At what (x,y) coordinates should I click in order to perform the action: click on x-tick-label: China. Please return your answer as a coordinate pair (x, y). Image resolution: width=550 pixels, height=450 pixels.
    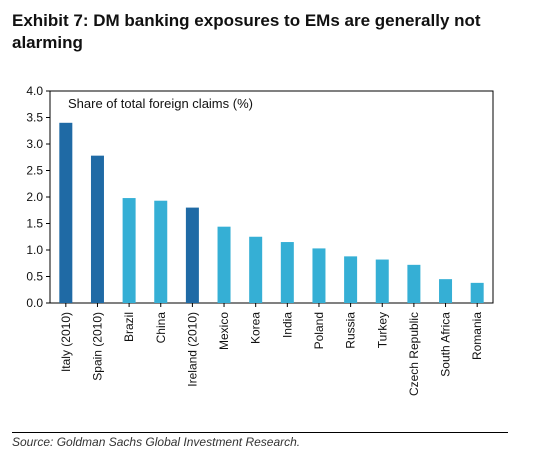
    Looking at the image, I should click on (161, 328).